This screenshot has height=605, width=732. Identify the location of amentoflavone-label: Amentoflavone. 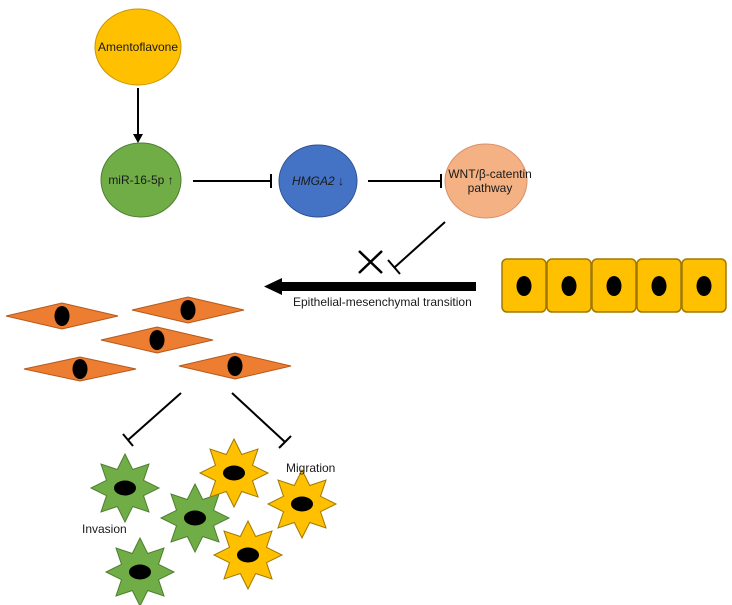
(138, 47).